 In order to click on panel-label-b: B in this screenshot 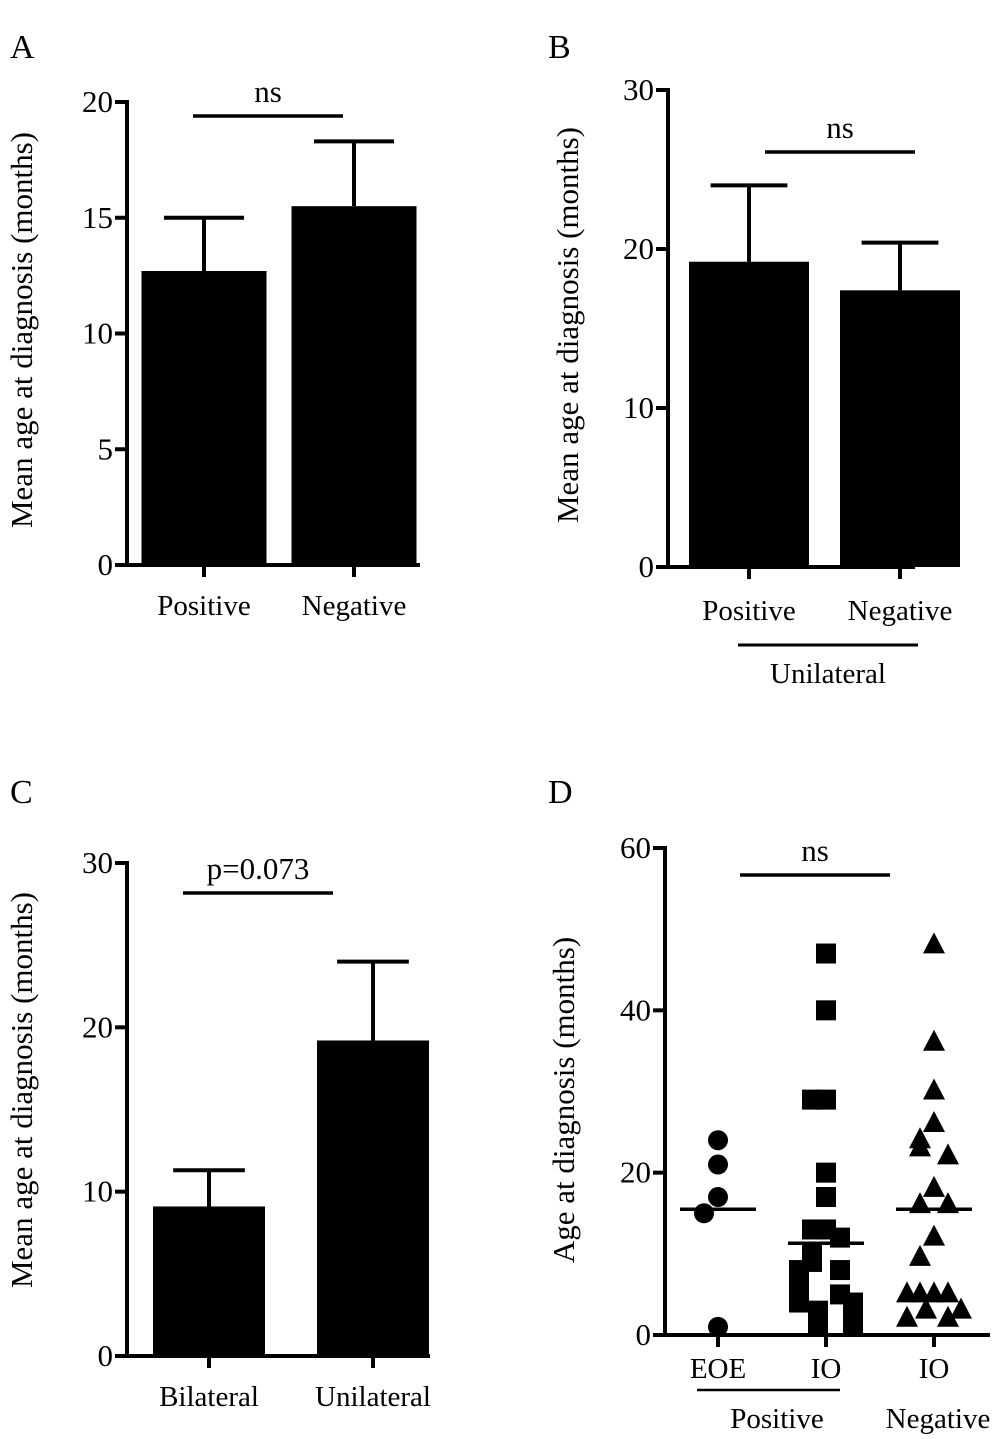, I will do `click(559, 47)`.